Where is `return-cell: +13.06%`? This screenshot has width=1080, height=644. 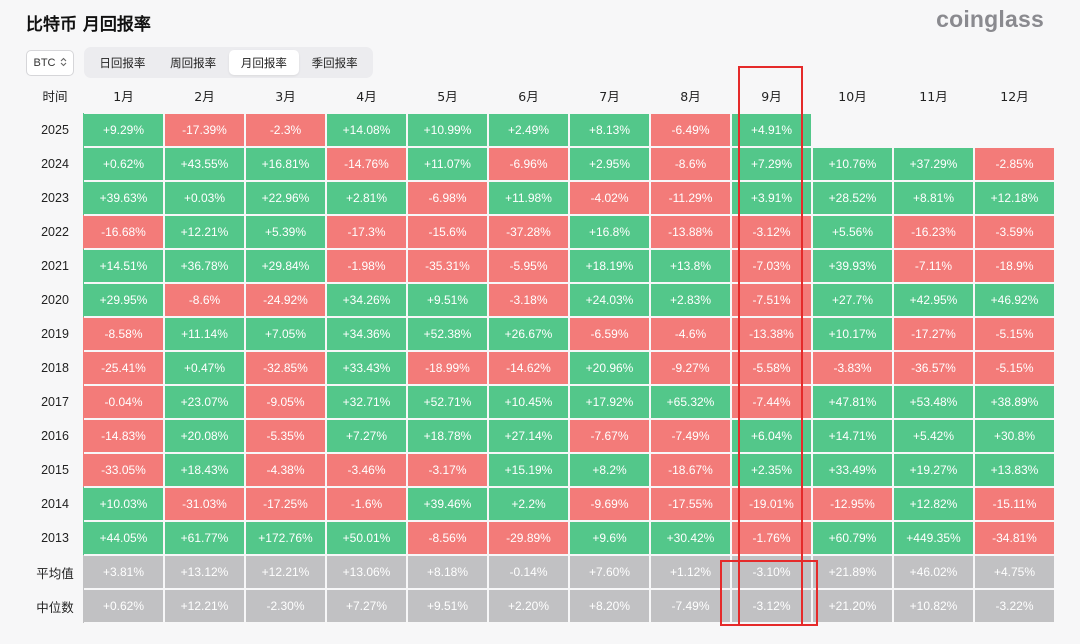
return-cell: +13.06% is located at coordinates (366, 572).